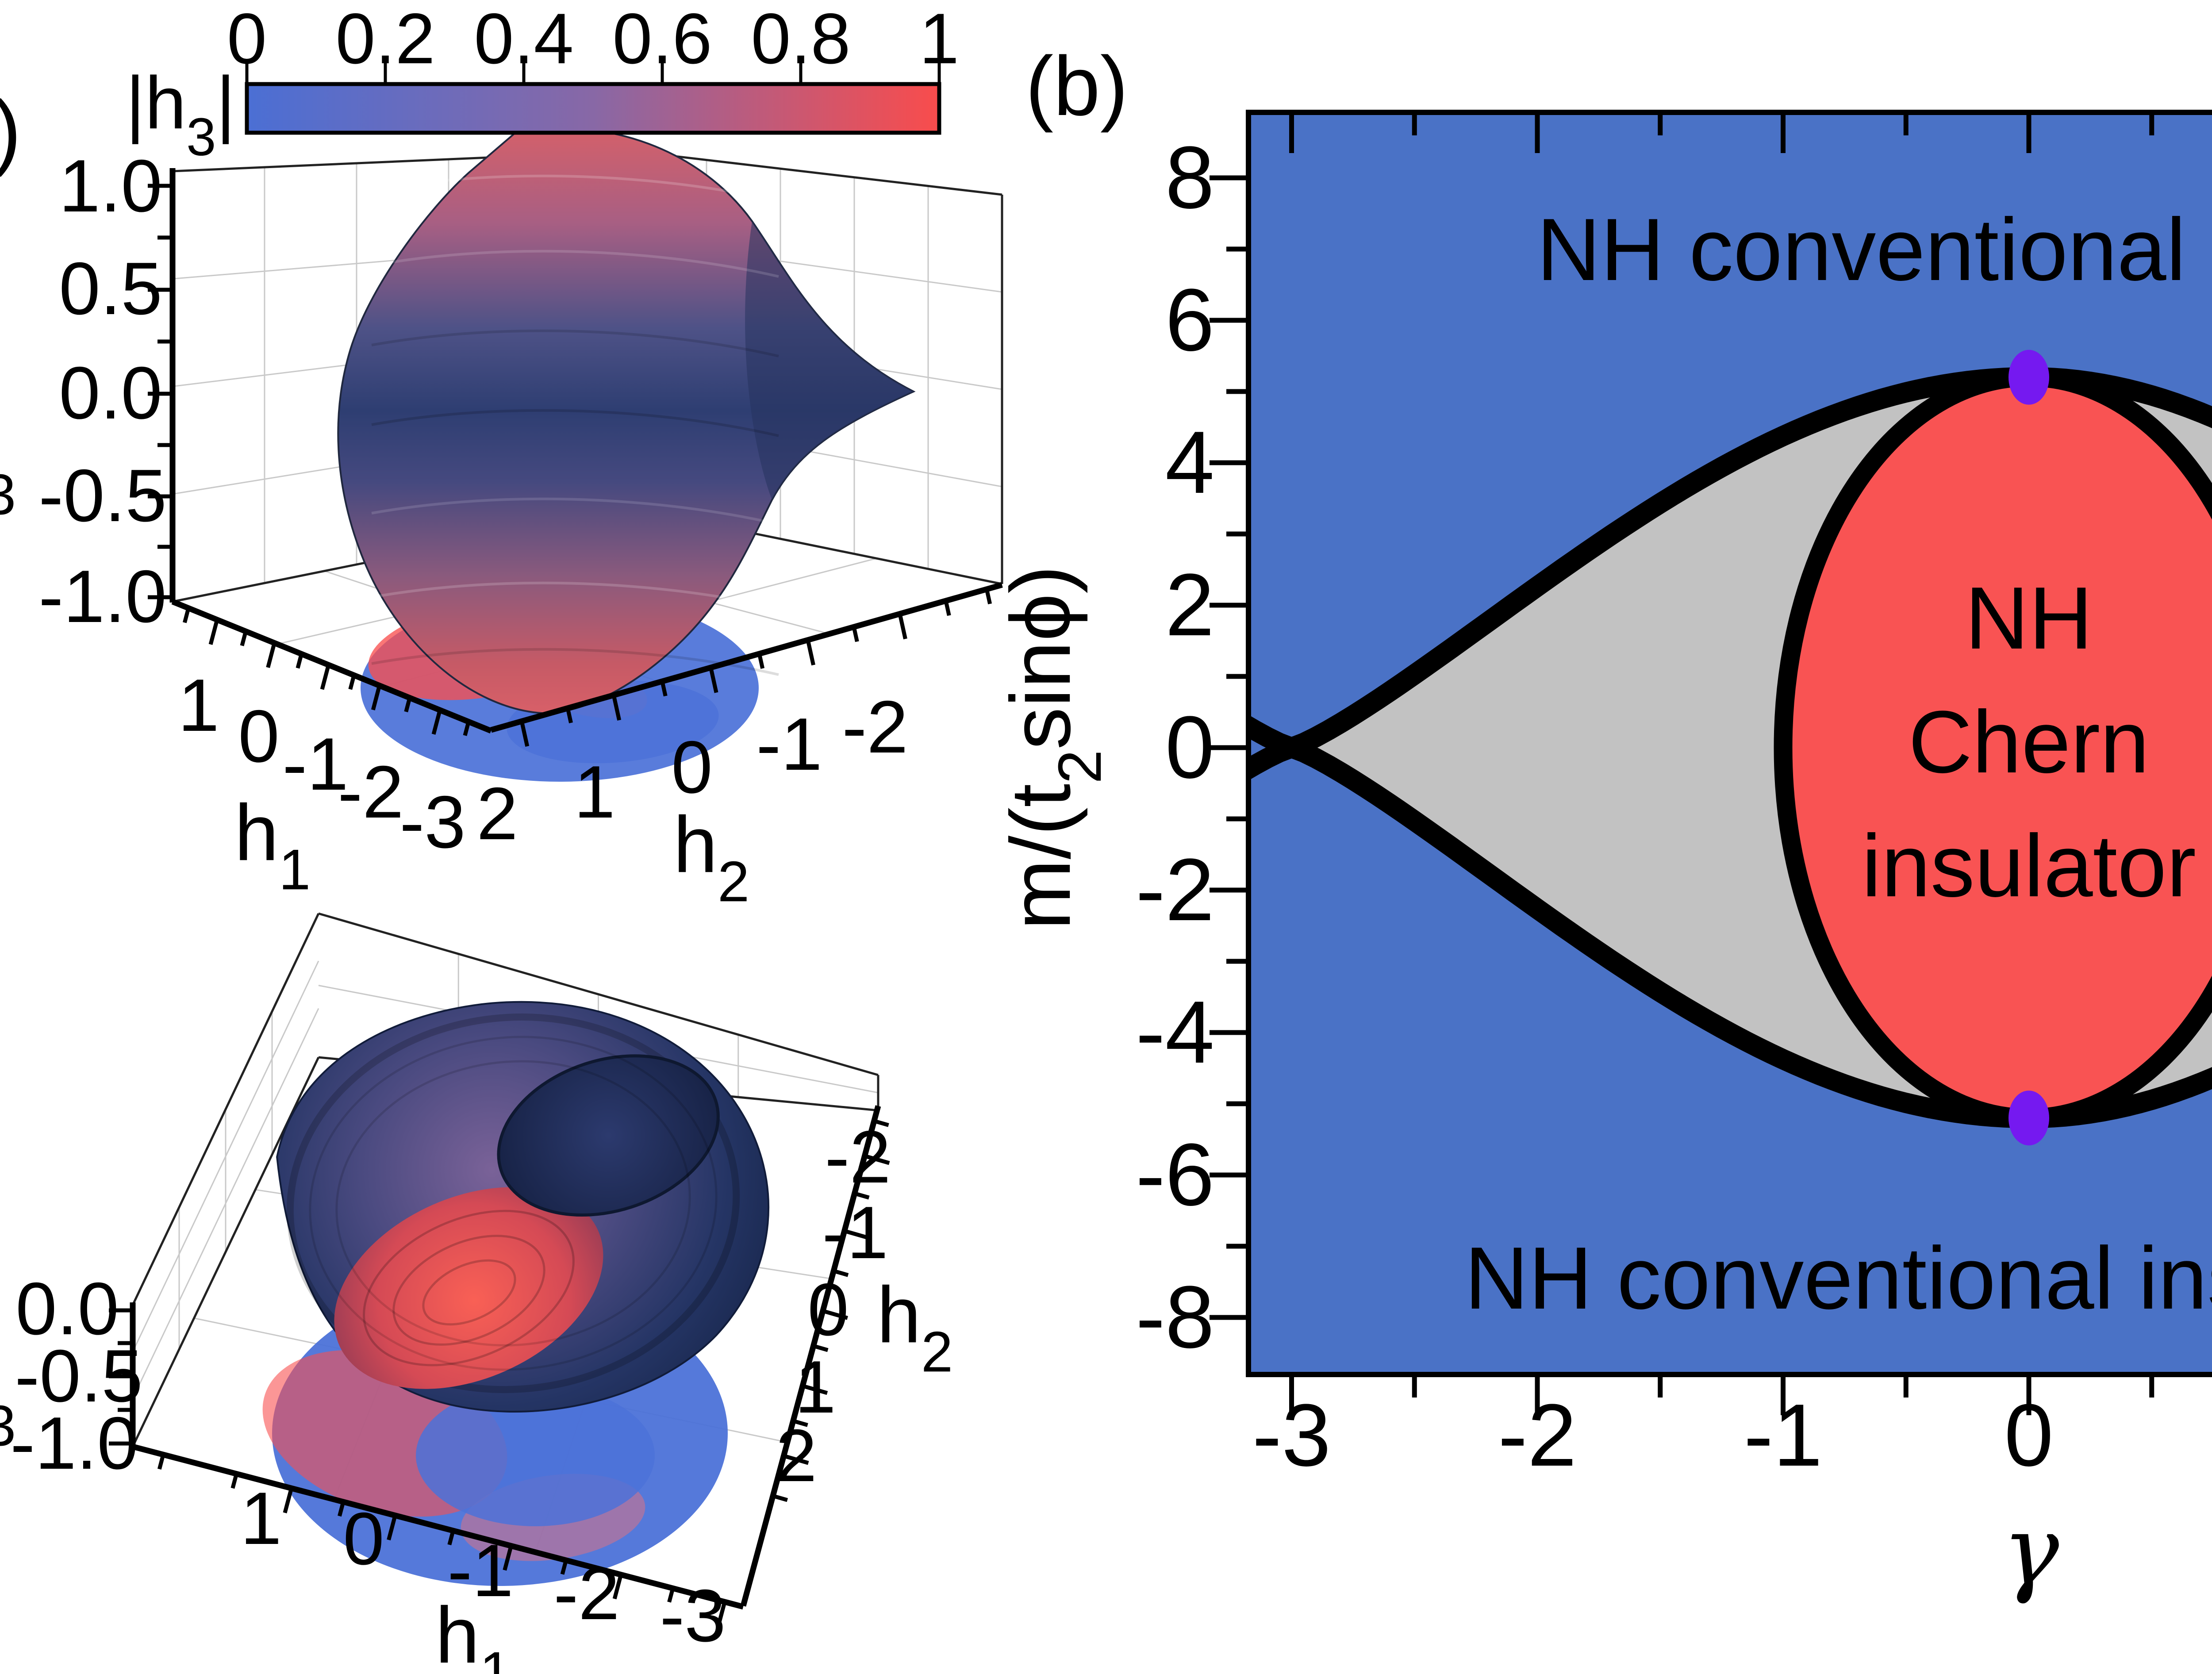 The height and width of the screenshot is (1674, 2212). I want to click on panel-a-label: (a), so click(10, 130).